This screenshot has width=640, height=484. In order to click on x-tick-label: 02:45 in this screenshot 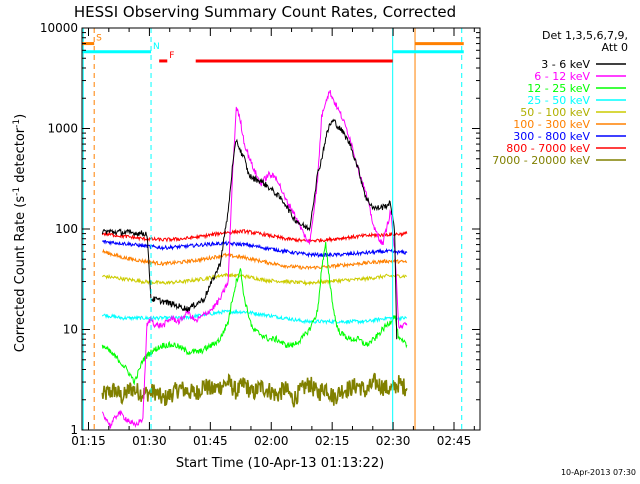, I will do `click(454, 441)`.